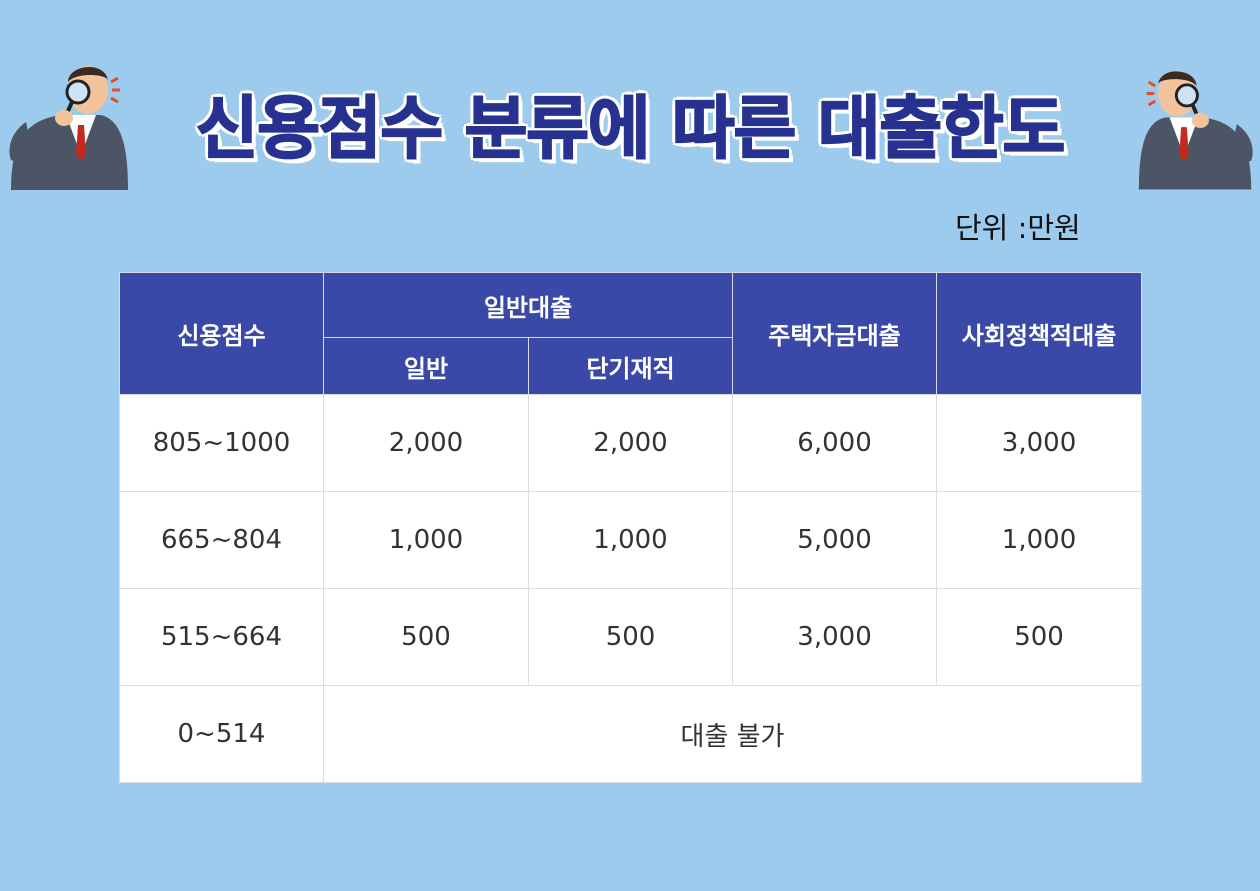  Describe the element at coordinates (426, 540) in the screenshot. I see `cell-general: 1,000` at that location.